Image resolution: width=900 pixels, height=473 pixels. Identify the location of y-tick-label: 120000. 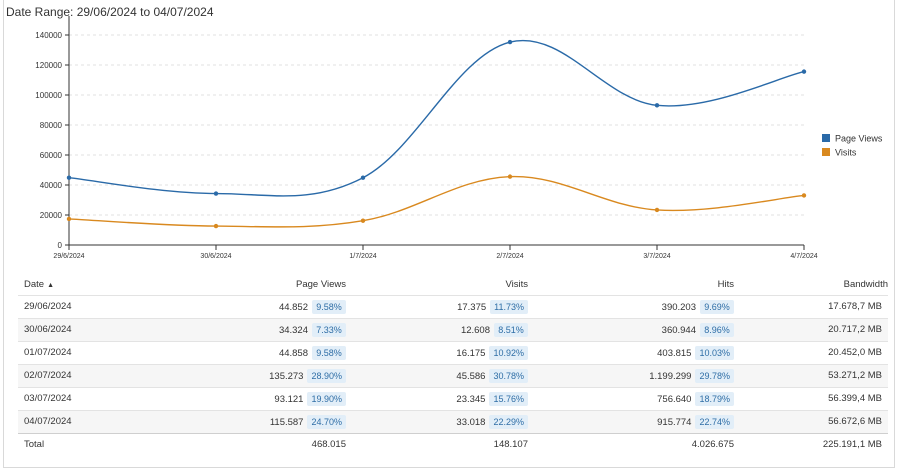
(48, 65).